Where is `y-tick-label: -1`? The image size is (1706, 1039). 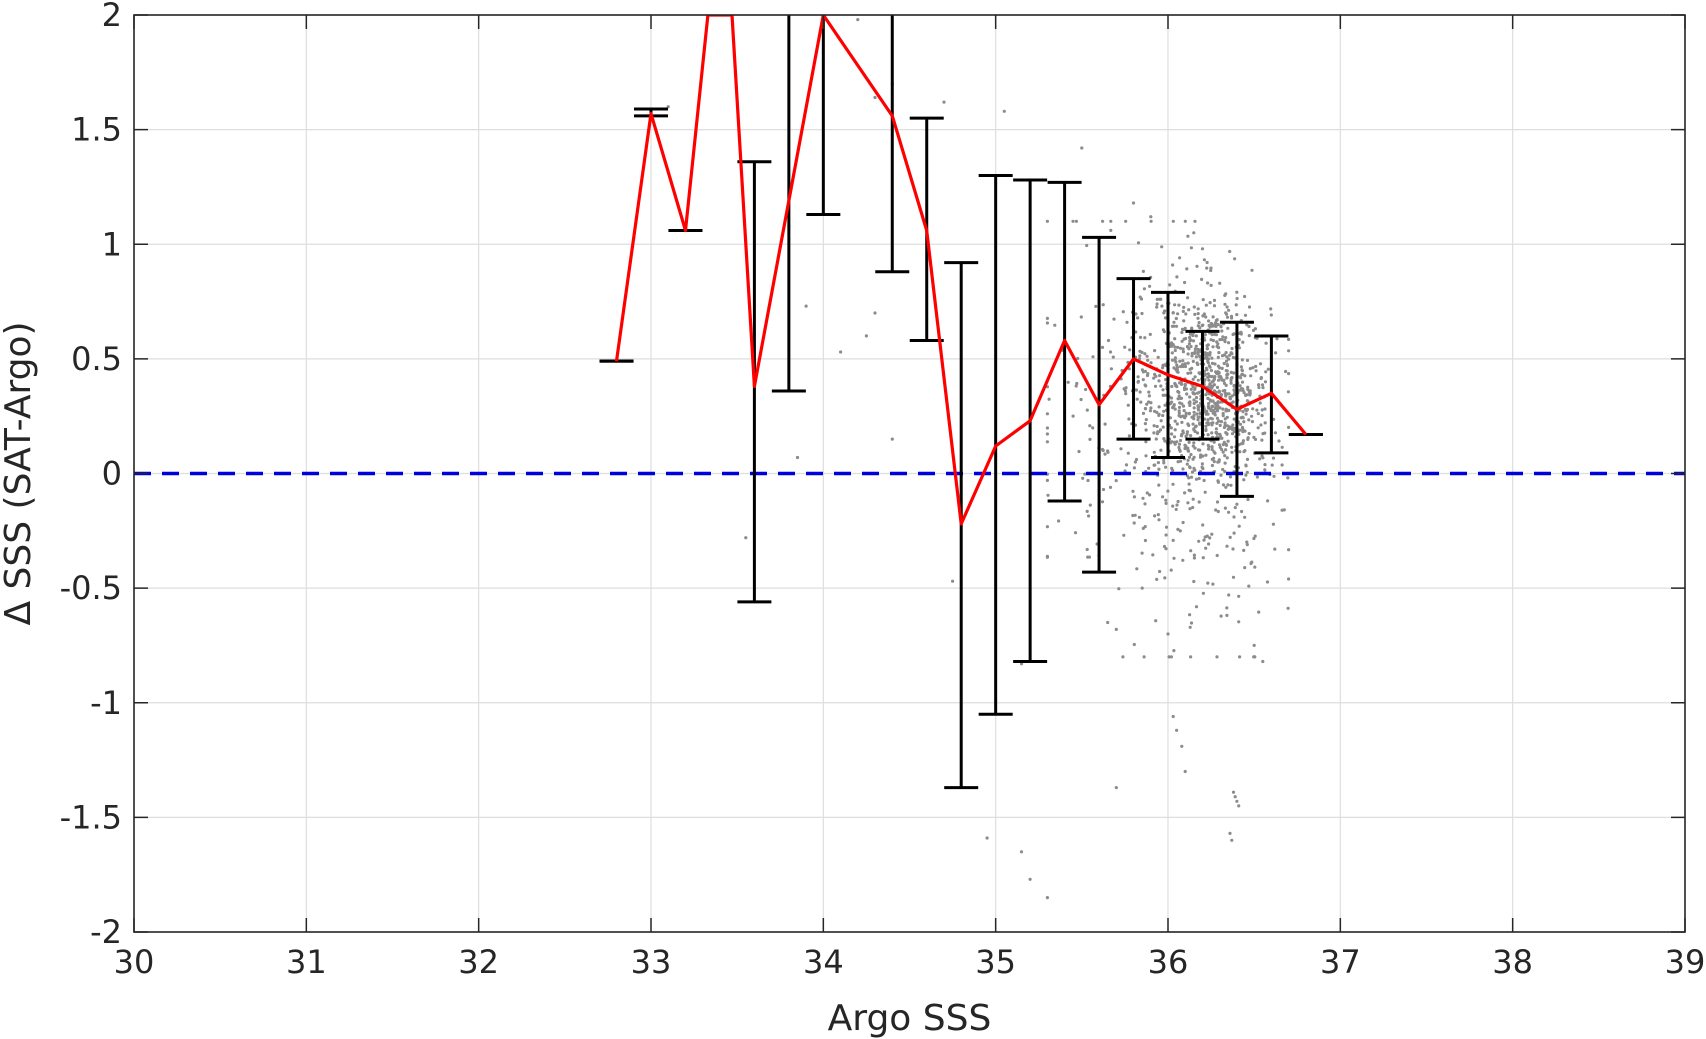
y-tick-label: -1 is located at coordinates (106, 703).